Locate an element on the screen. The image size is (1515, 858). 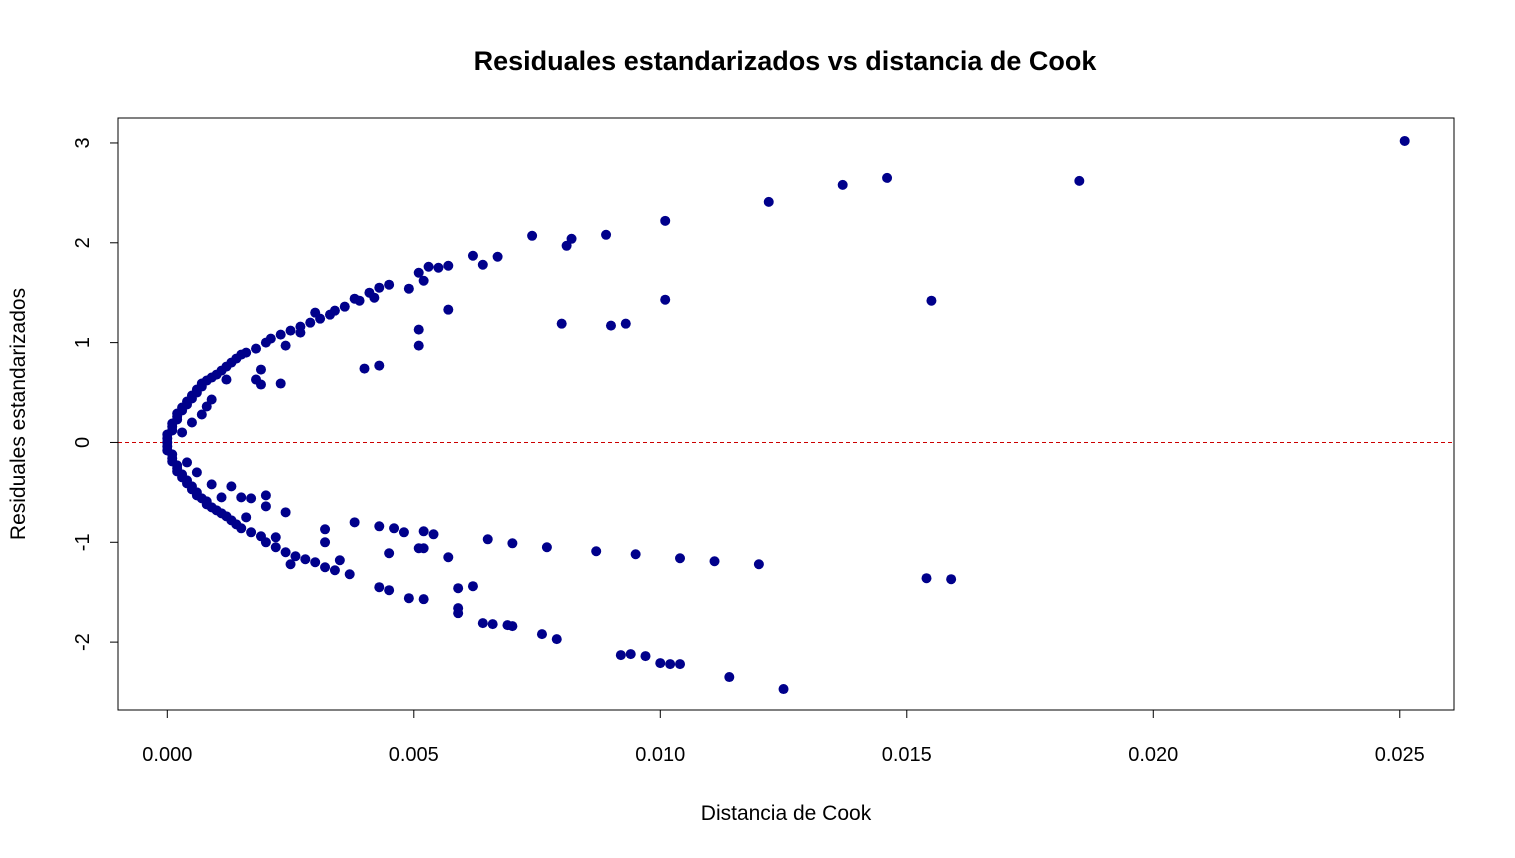
x-tick-label: 0.010 is located at coordinates (660, 755).